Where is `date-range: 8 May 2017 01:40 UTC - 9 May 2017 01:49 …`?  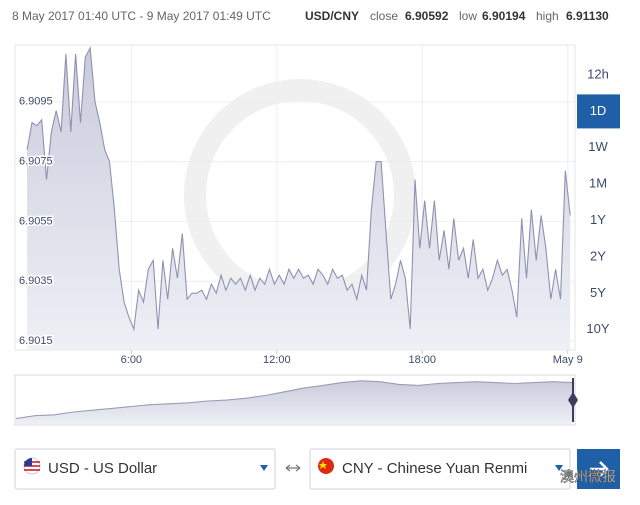 date-range: 8 May 2017 01:40 UTC - 9 May 2017 01:49 … is located at coordinates (141, 16).